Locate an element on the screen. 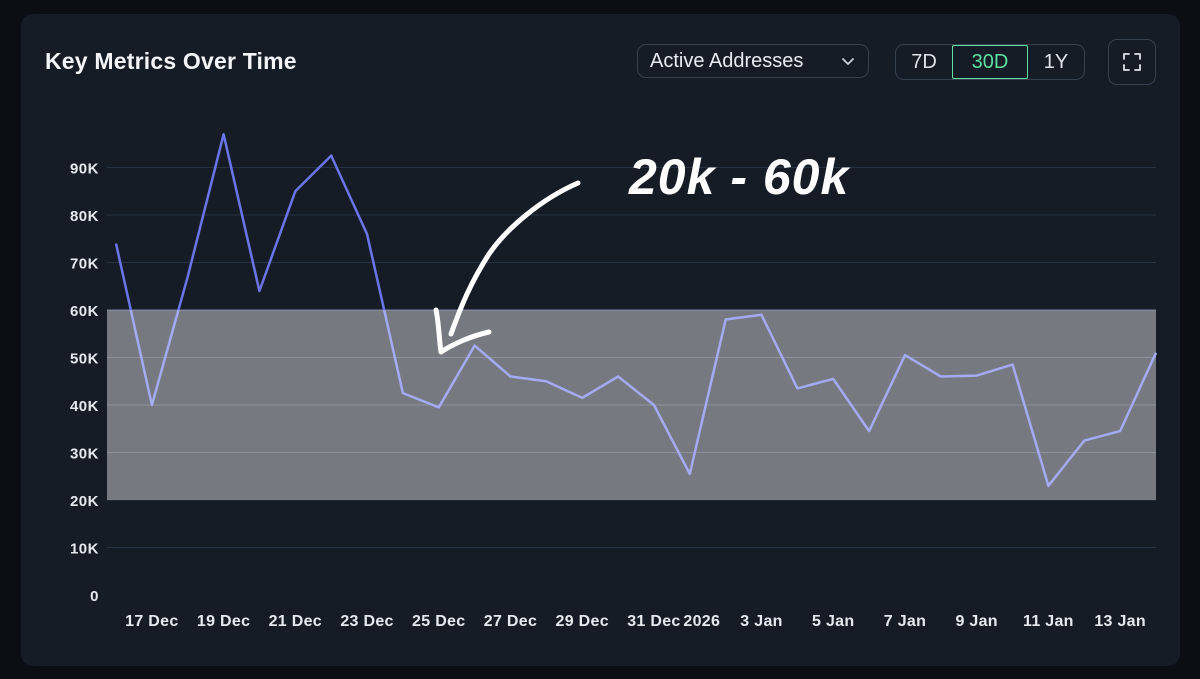 This screenshot has height=679, width=1200. hand-drawn-arrow-icon is located at coordinates (507, 267).